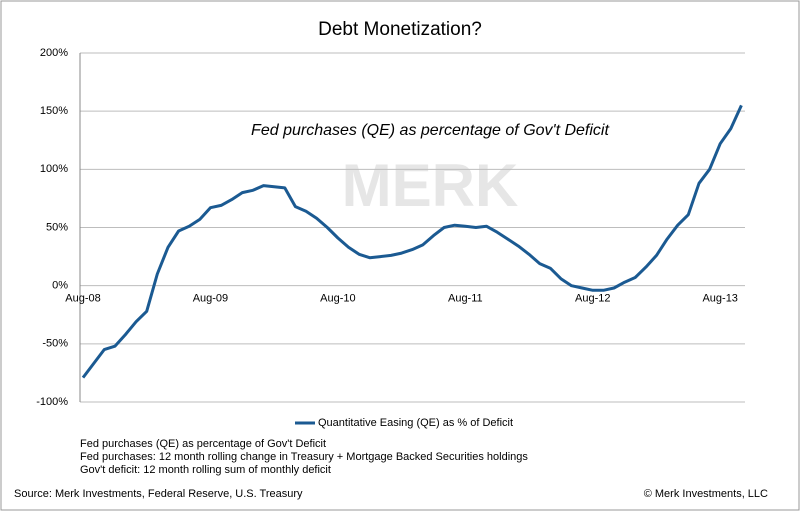 The width and height of the screenshot is (800, 511). Describe the element at coordinates (706, 494) in the screenshot. I see `copyright: © Merk Investments, LLC` at that location.